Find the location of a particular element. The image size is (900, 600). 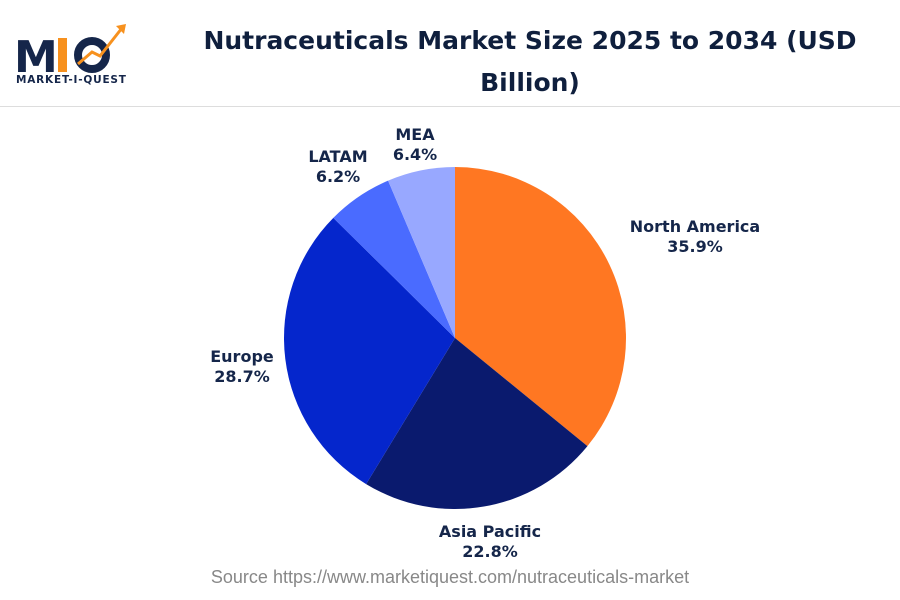

logo: M is located at coordinates (70, 53).